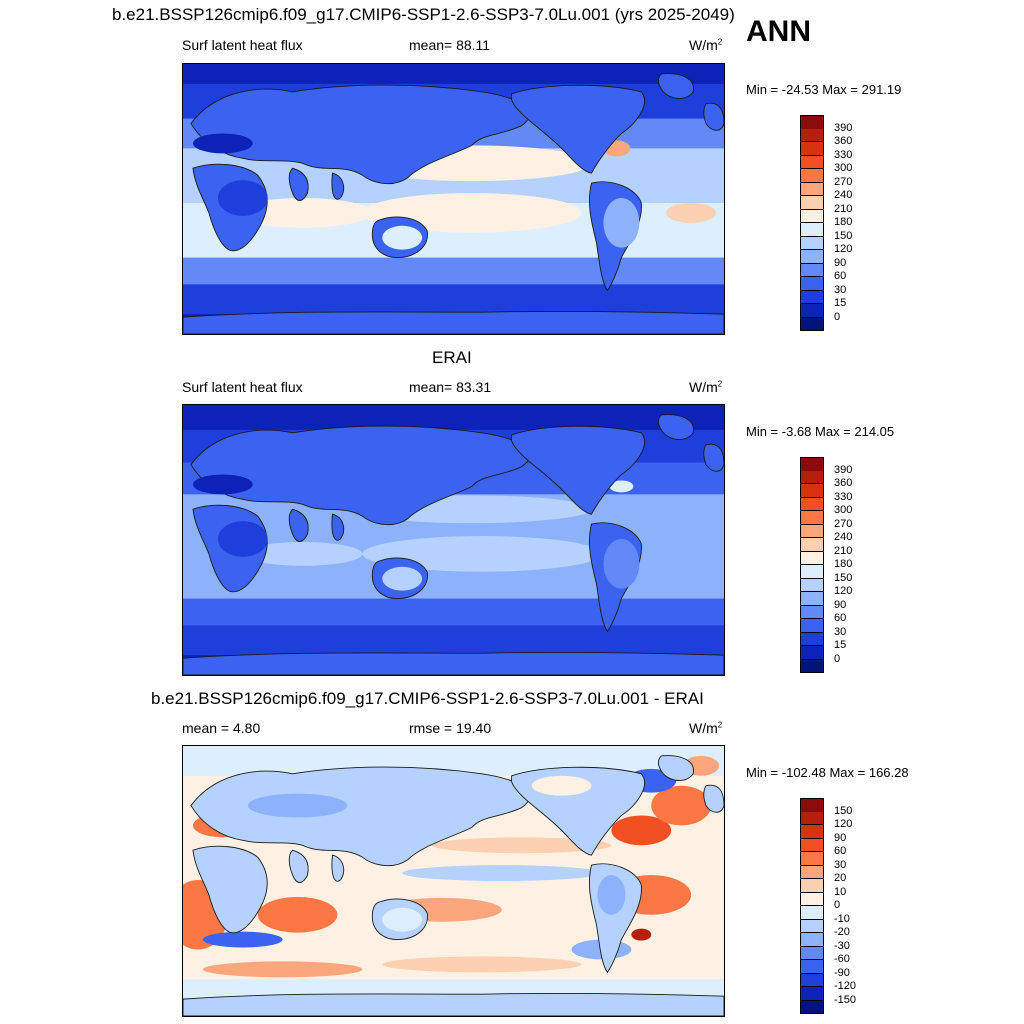 The image size is (1024, 1024). Describe the element at coordinates (840, 891) in the screenshot. I see `colorbar-level-label: 10` at that location.